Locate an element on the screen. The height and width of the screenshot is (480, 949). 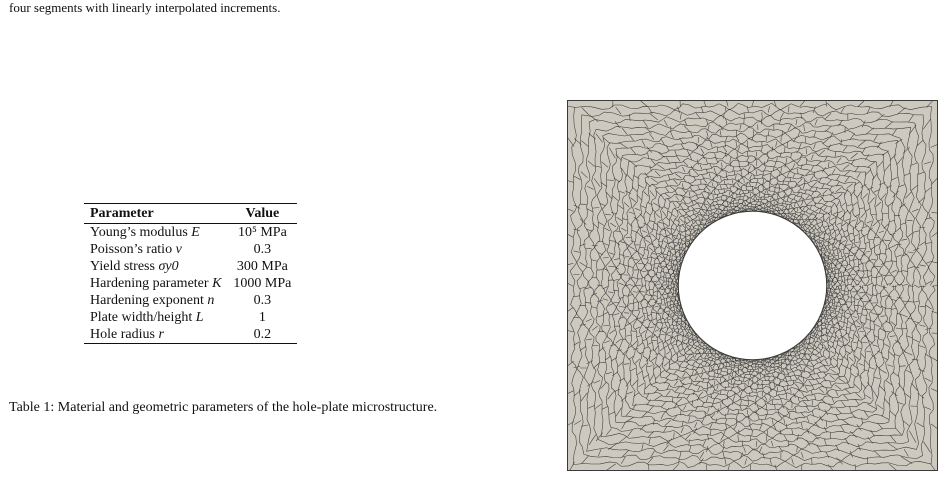
value-cell: 300 MPa is located at coordinates (262, 266).